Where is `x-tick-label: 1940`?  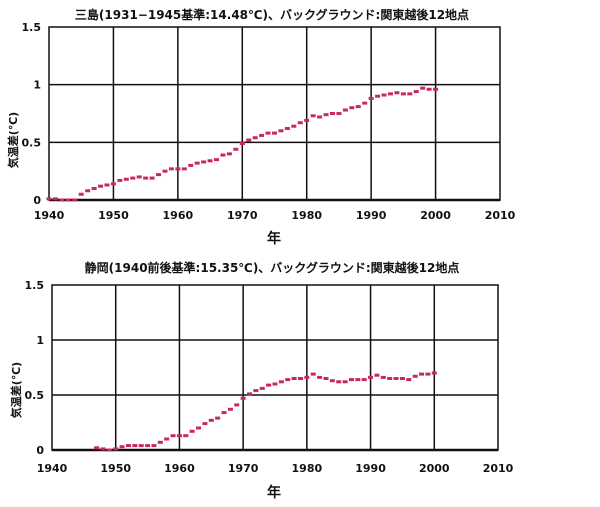 x-tick-label: 1940 is located at coordinates (49, 215).